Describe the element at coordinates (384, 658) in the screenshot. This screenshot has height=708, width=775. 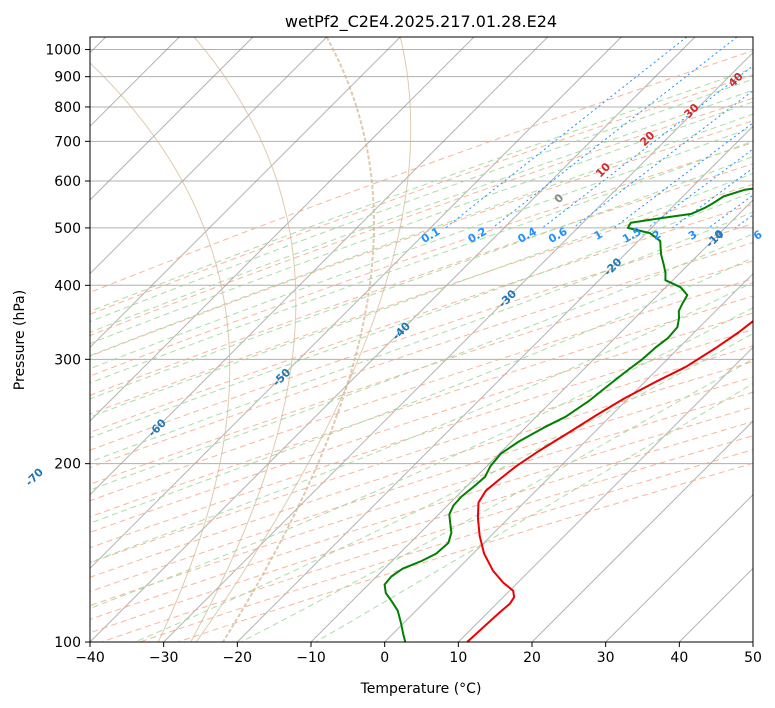
I see `x-tick-label: 0` at that location.